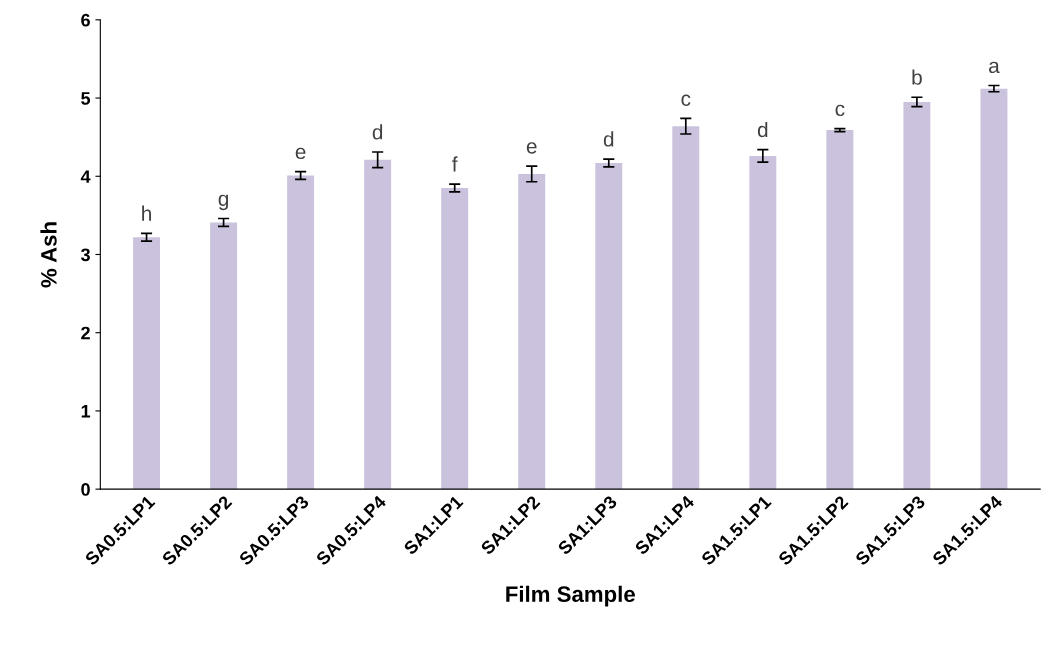 The image size is (1056, 661). Describe the element at coordinates (85, 20) in the screenshot. I see `y-tick-label: 6` at that location.